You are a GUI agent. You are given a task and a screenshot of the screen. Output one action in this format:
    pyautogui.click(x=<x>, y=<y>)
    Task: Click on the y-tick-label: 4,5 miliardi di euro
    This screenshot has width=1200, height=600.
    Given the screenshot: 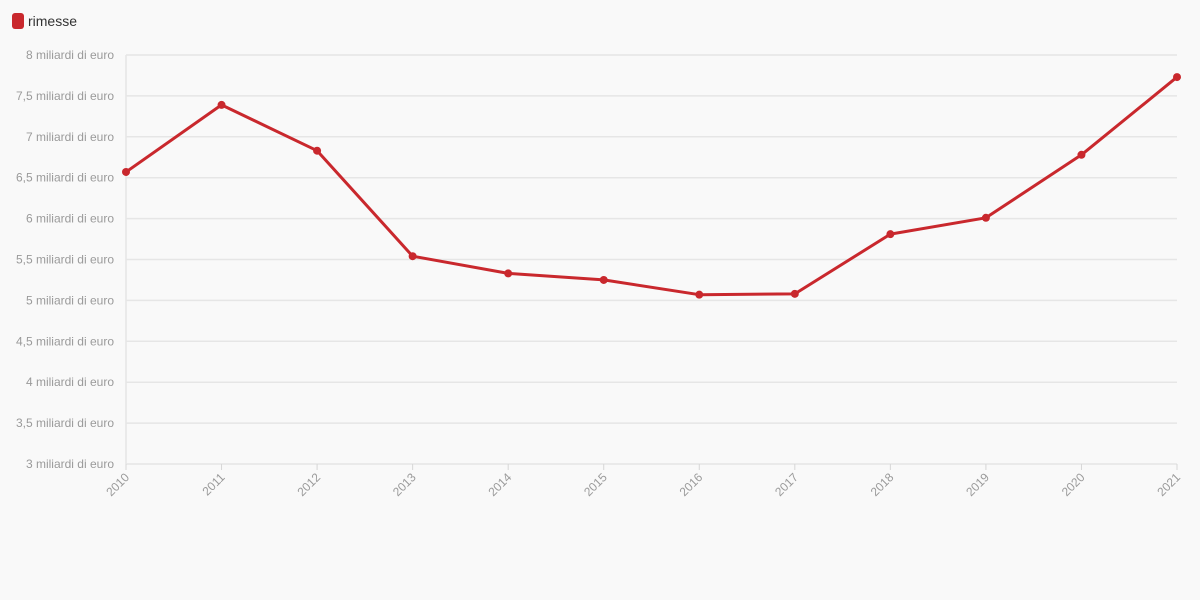 What is the action you would take?
    pyautogui.click(x=65, y=341)
    